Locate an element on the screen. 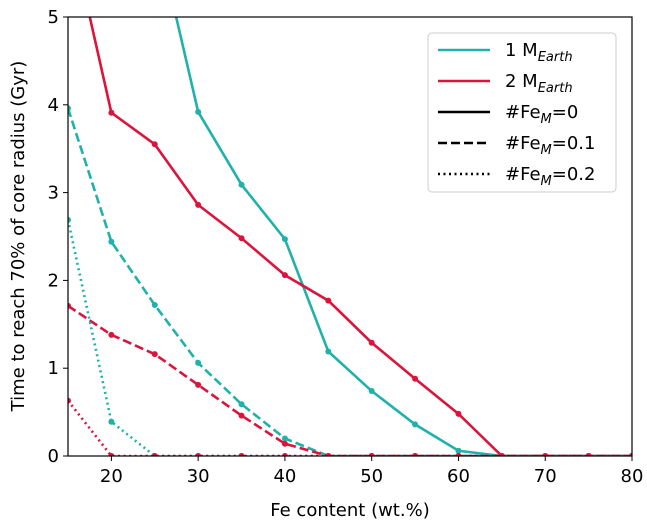  legend-label-part: =0.1 is located at coordinates (574, 143).